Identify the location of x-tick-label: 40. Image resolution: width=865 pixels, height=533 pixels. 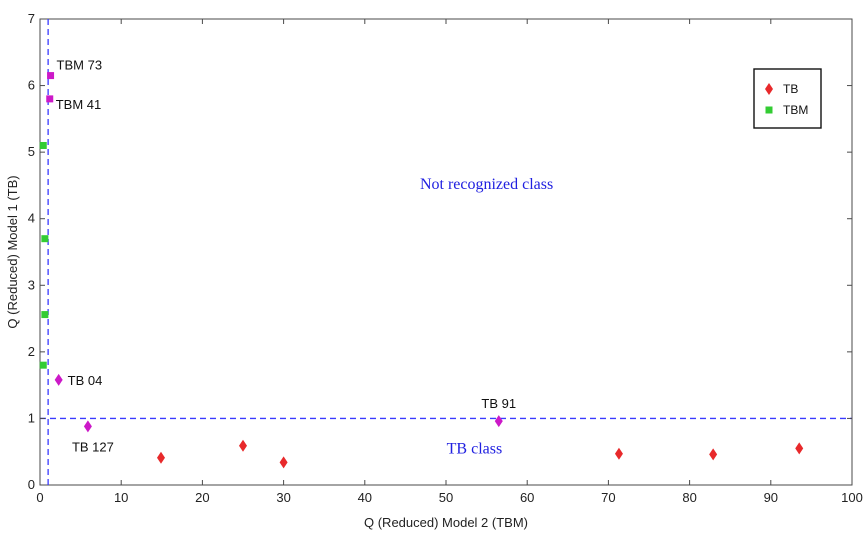
(365, 497).